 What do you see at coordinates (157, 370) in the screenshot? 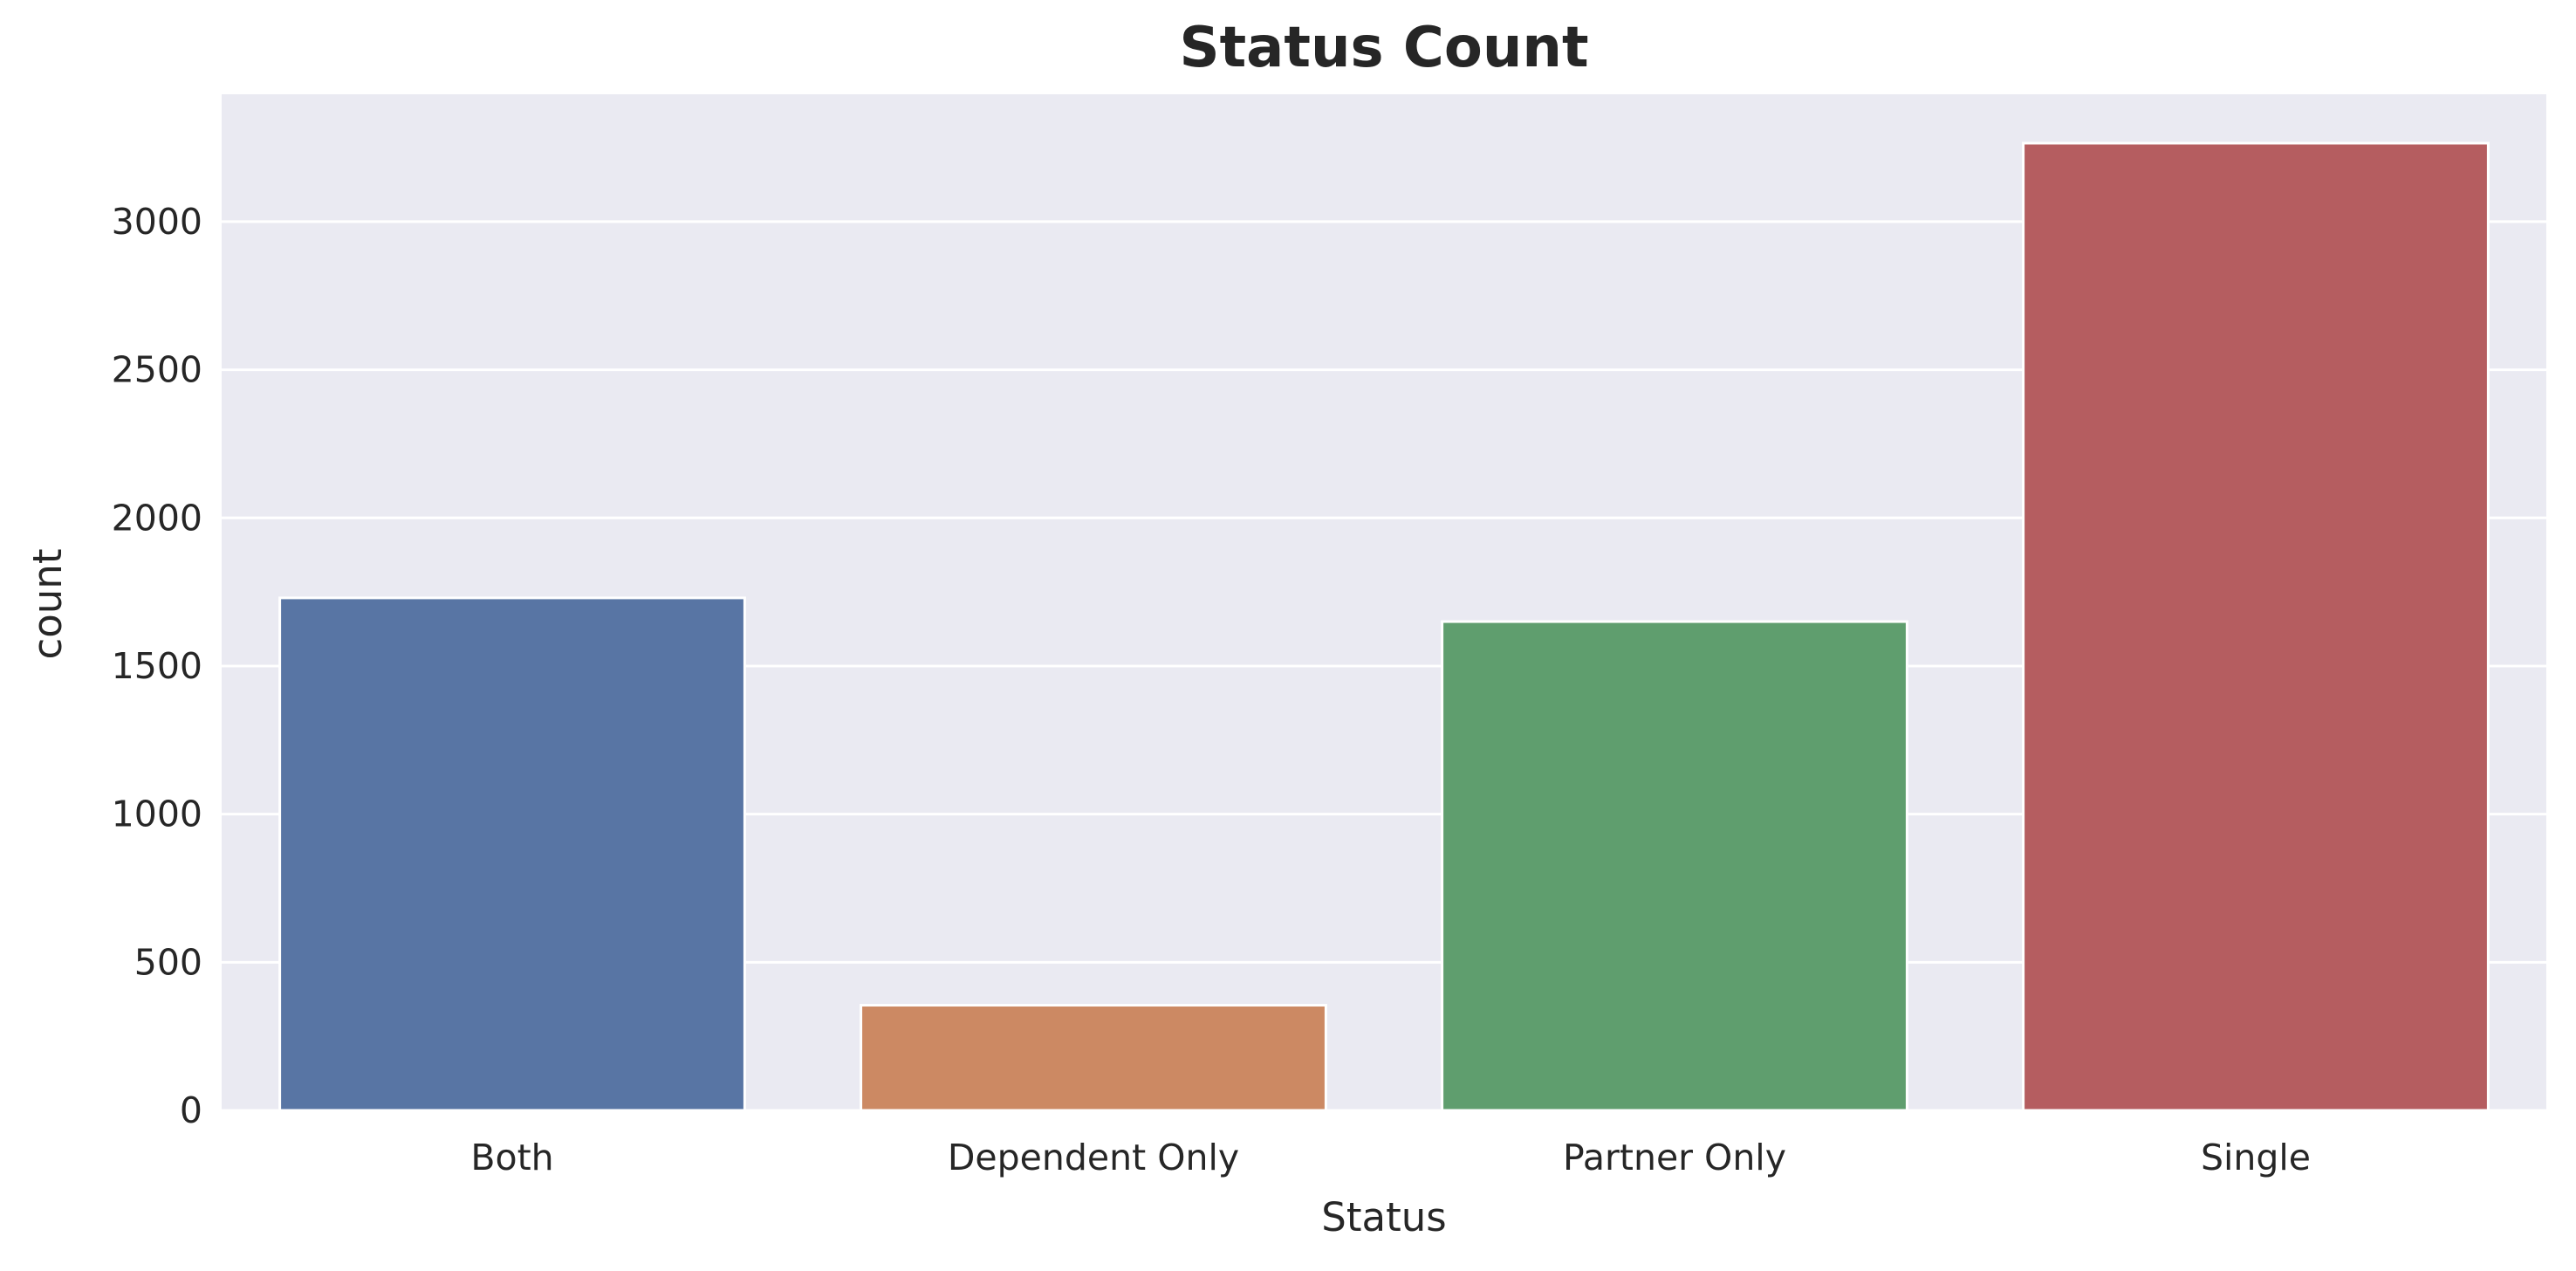
I see `y-tick-label: 2500` at bounding box center [157, 370].